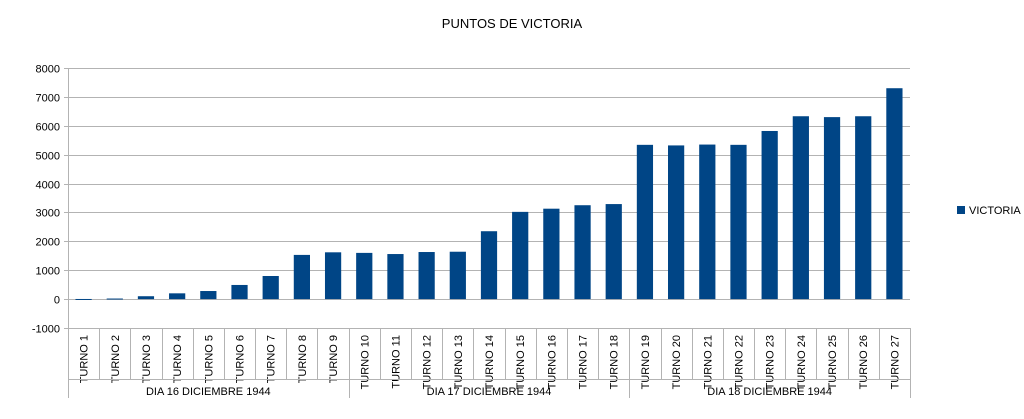 The width and height of the screenshot is (1024, 419). What do you see at coordinates (48, 186) in the screenshot?
I see `y-tick-label: 4000` at bounding box center [48, 186].